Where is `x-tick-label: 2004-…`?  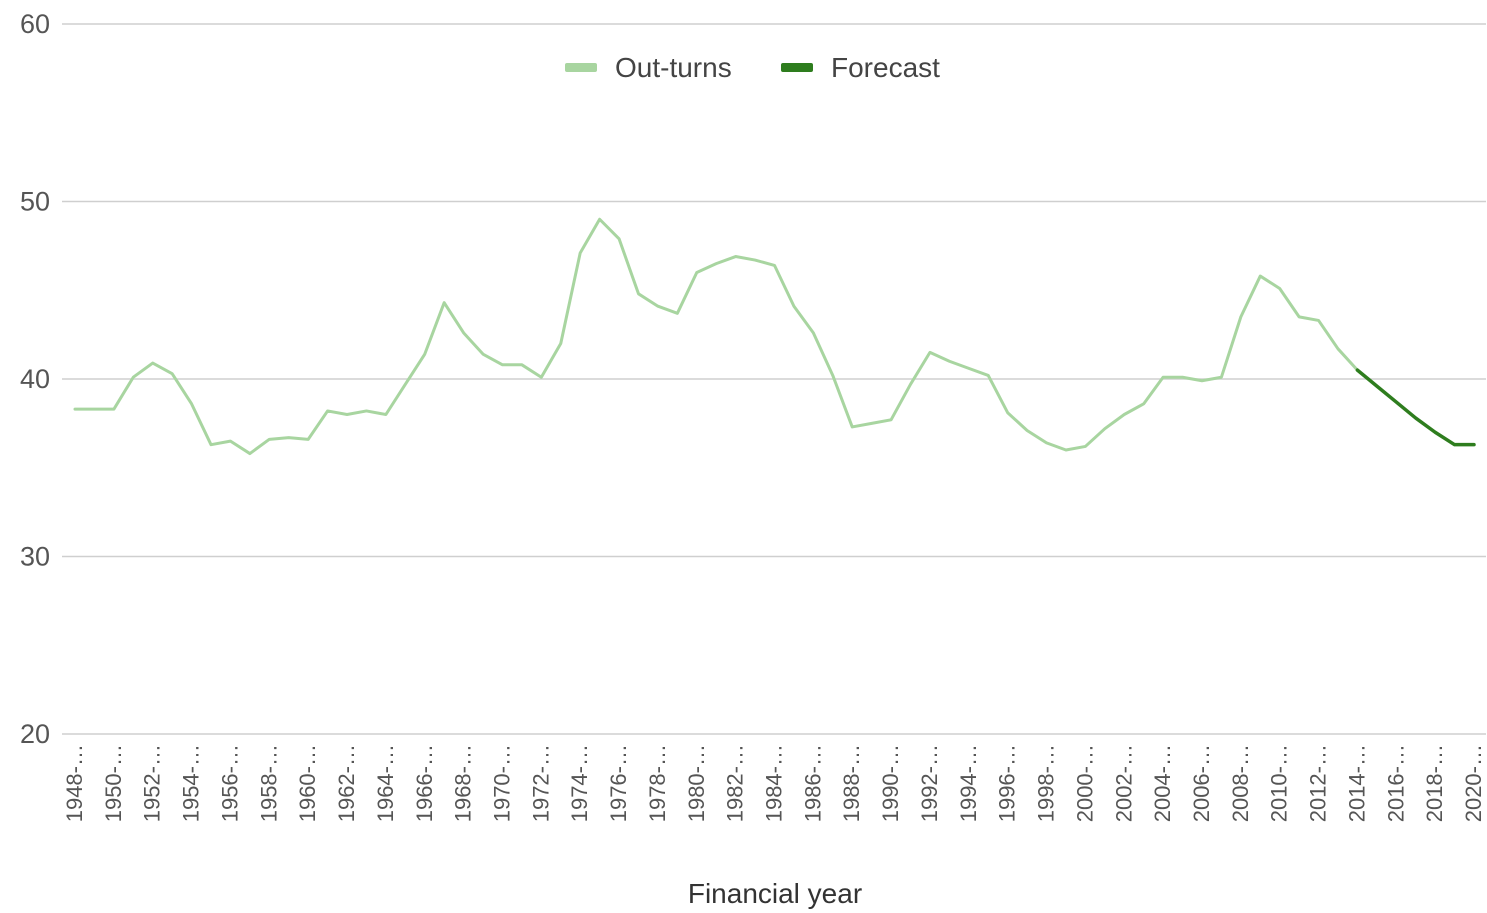 x-tick-label: 2004-… is located at coordinates (1162, 783).